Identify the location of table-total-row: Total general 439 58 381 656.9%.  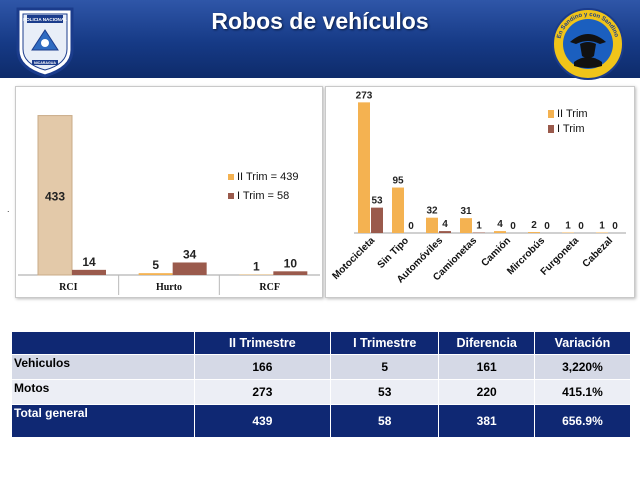
(321, 421).